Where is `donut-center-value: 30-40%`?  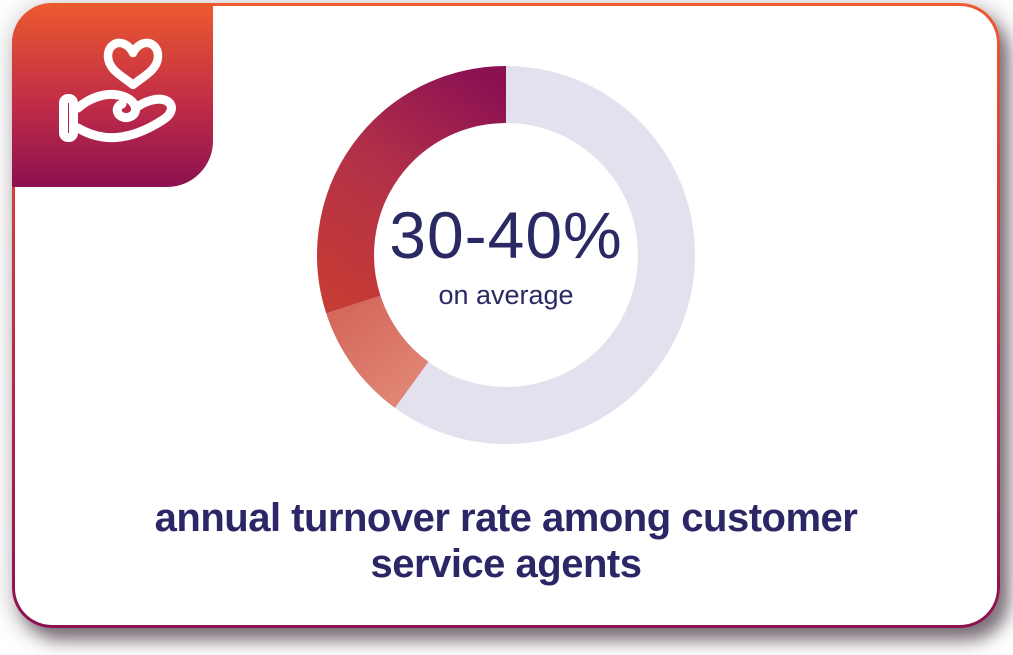
donut-center-value: 30-40% is located at coordinates (506, 234).